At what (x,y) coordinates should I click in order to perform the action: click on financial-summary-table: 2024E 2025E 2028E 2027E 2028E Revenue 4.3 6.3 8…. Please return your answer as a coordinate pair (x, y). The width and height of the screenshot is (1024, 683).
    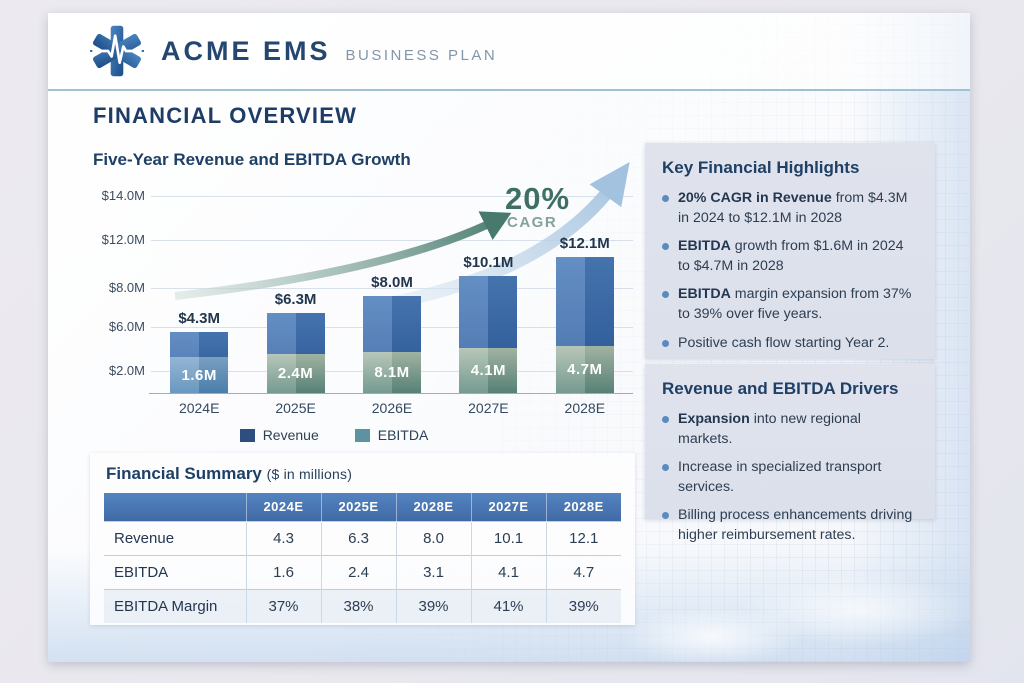
    Looking at the image, I should click on (362, 558).